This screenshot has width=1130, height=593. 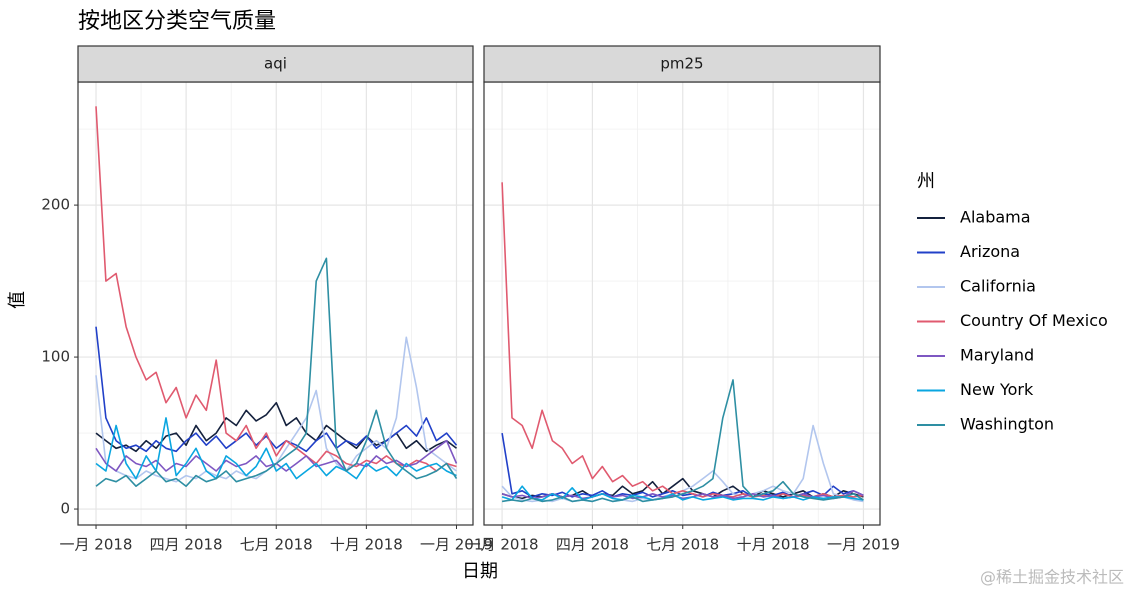 I want to click on legend-label: Country Of Mexico, so click(x=1034, y=320).